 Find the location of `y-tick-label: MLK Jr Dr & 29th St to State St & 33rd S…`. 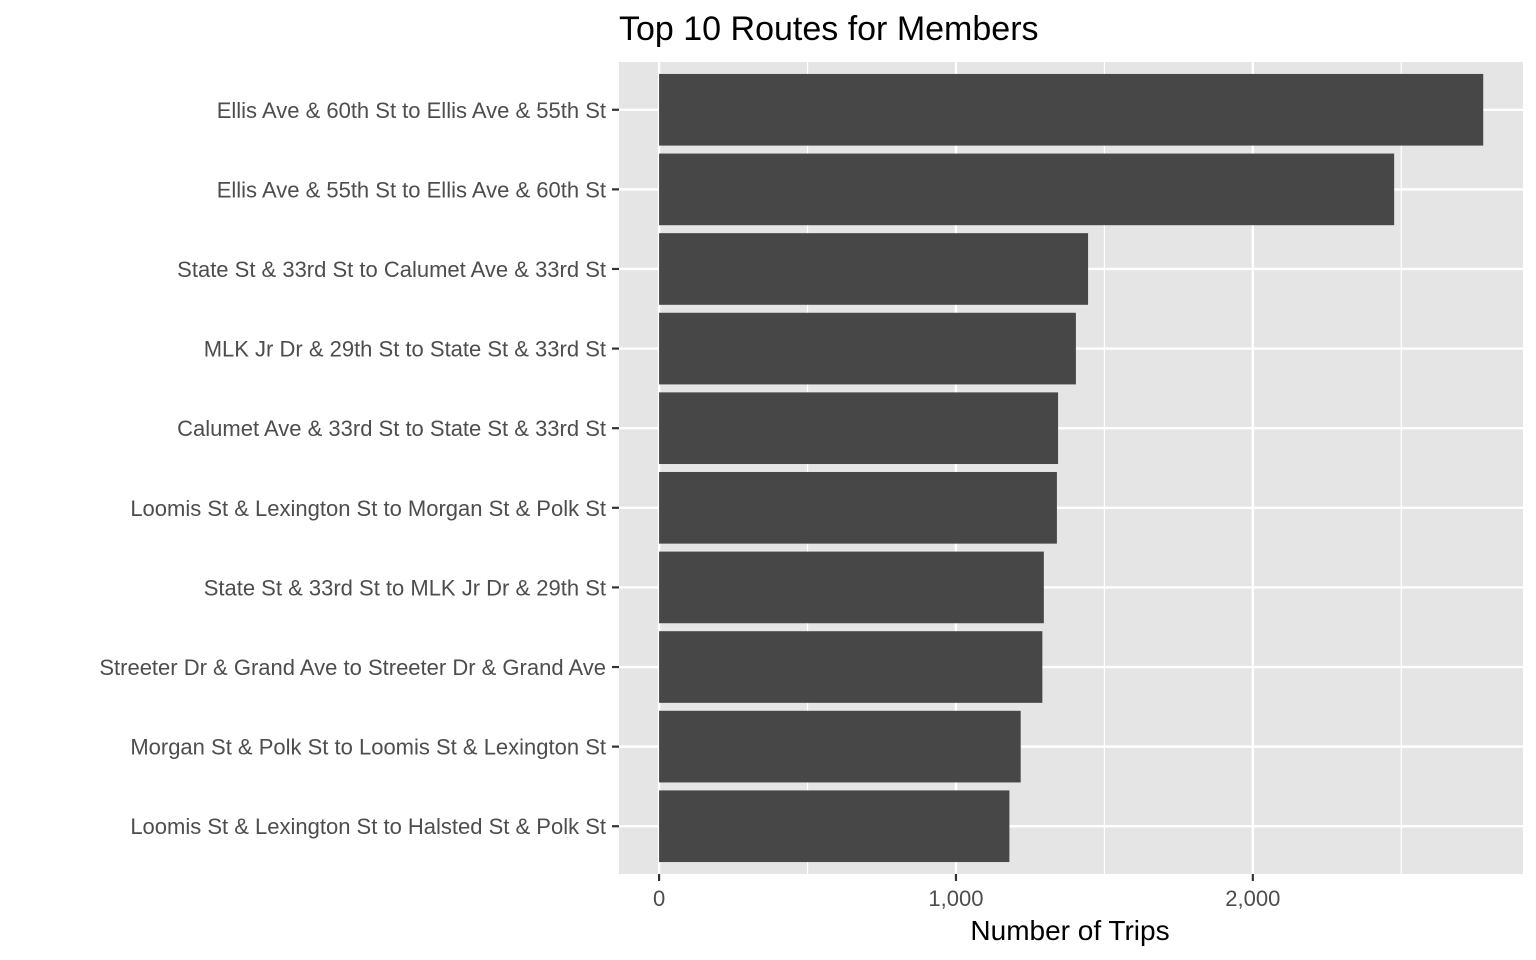

y-tick-label: MLK Jr Dr & 29th St to State St & 33rd S… is located at coordinates (405, 349).